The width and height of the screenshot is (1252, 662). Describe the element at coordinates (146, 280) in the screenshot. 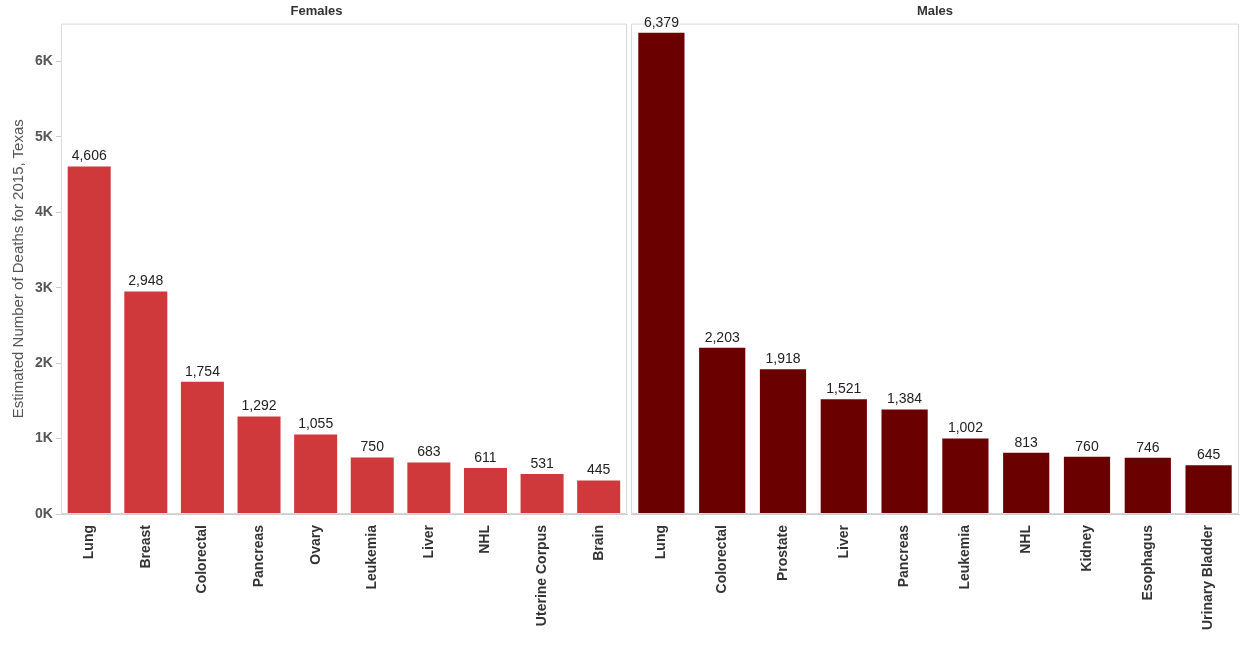

I see `data-label: 2,948` at that location.